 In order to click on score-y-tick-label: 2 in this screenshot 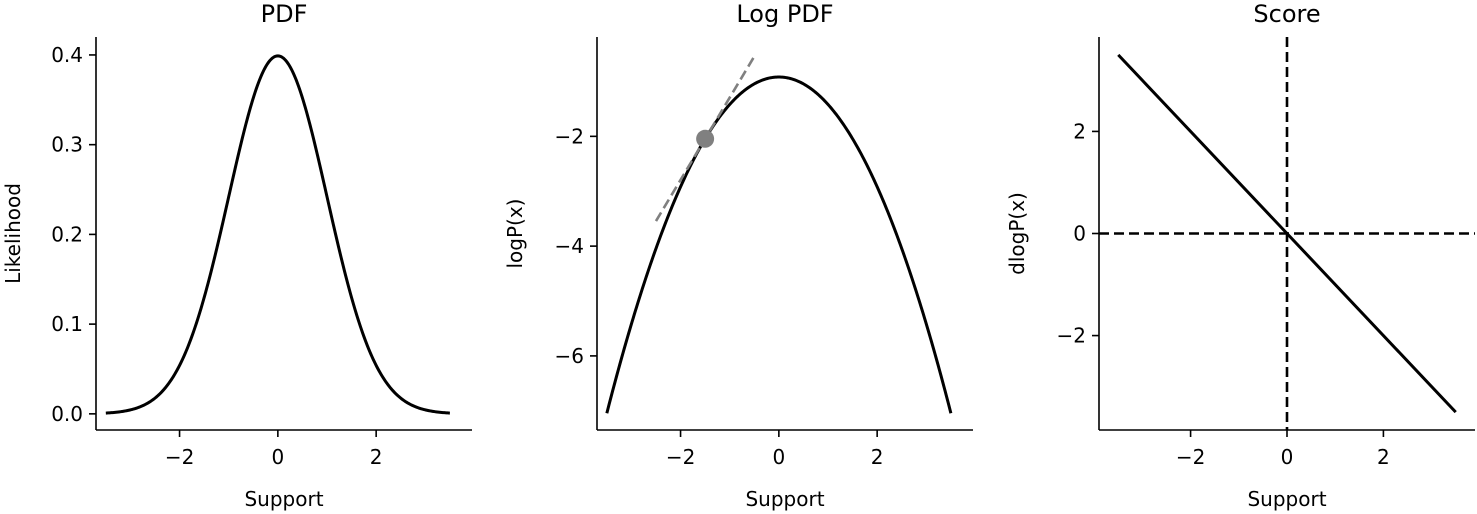, I will do `click(1079, 131)`.